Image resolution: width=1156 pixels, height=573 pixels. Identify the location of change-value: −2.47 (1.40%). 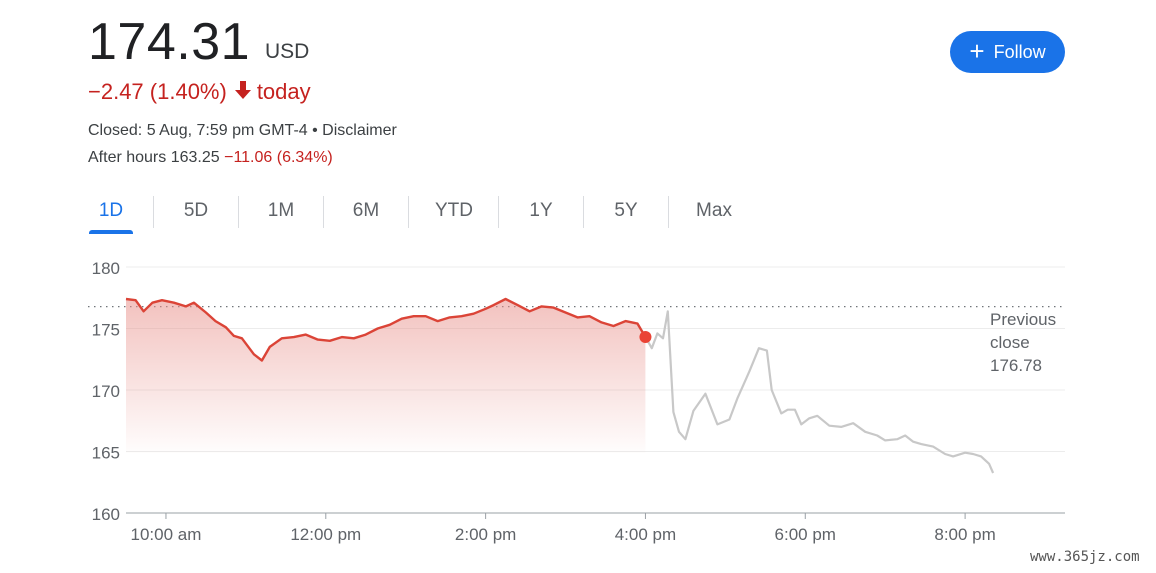
(157, 91).